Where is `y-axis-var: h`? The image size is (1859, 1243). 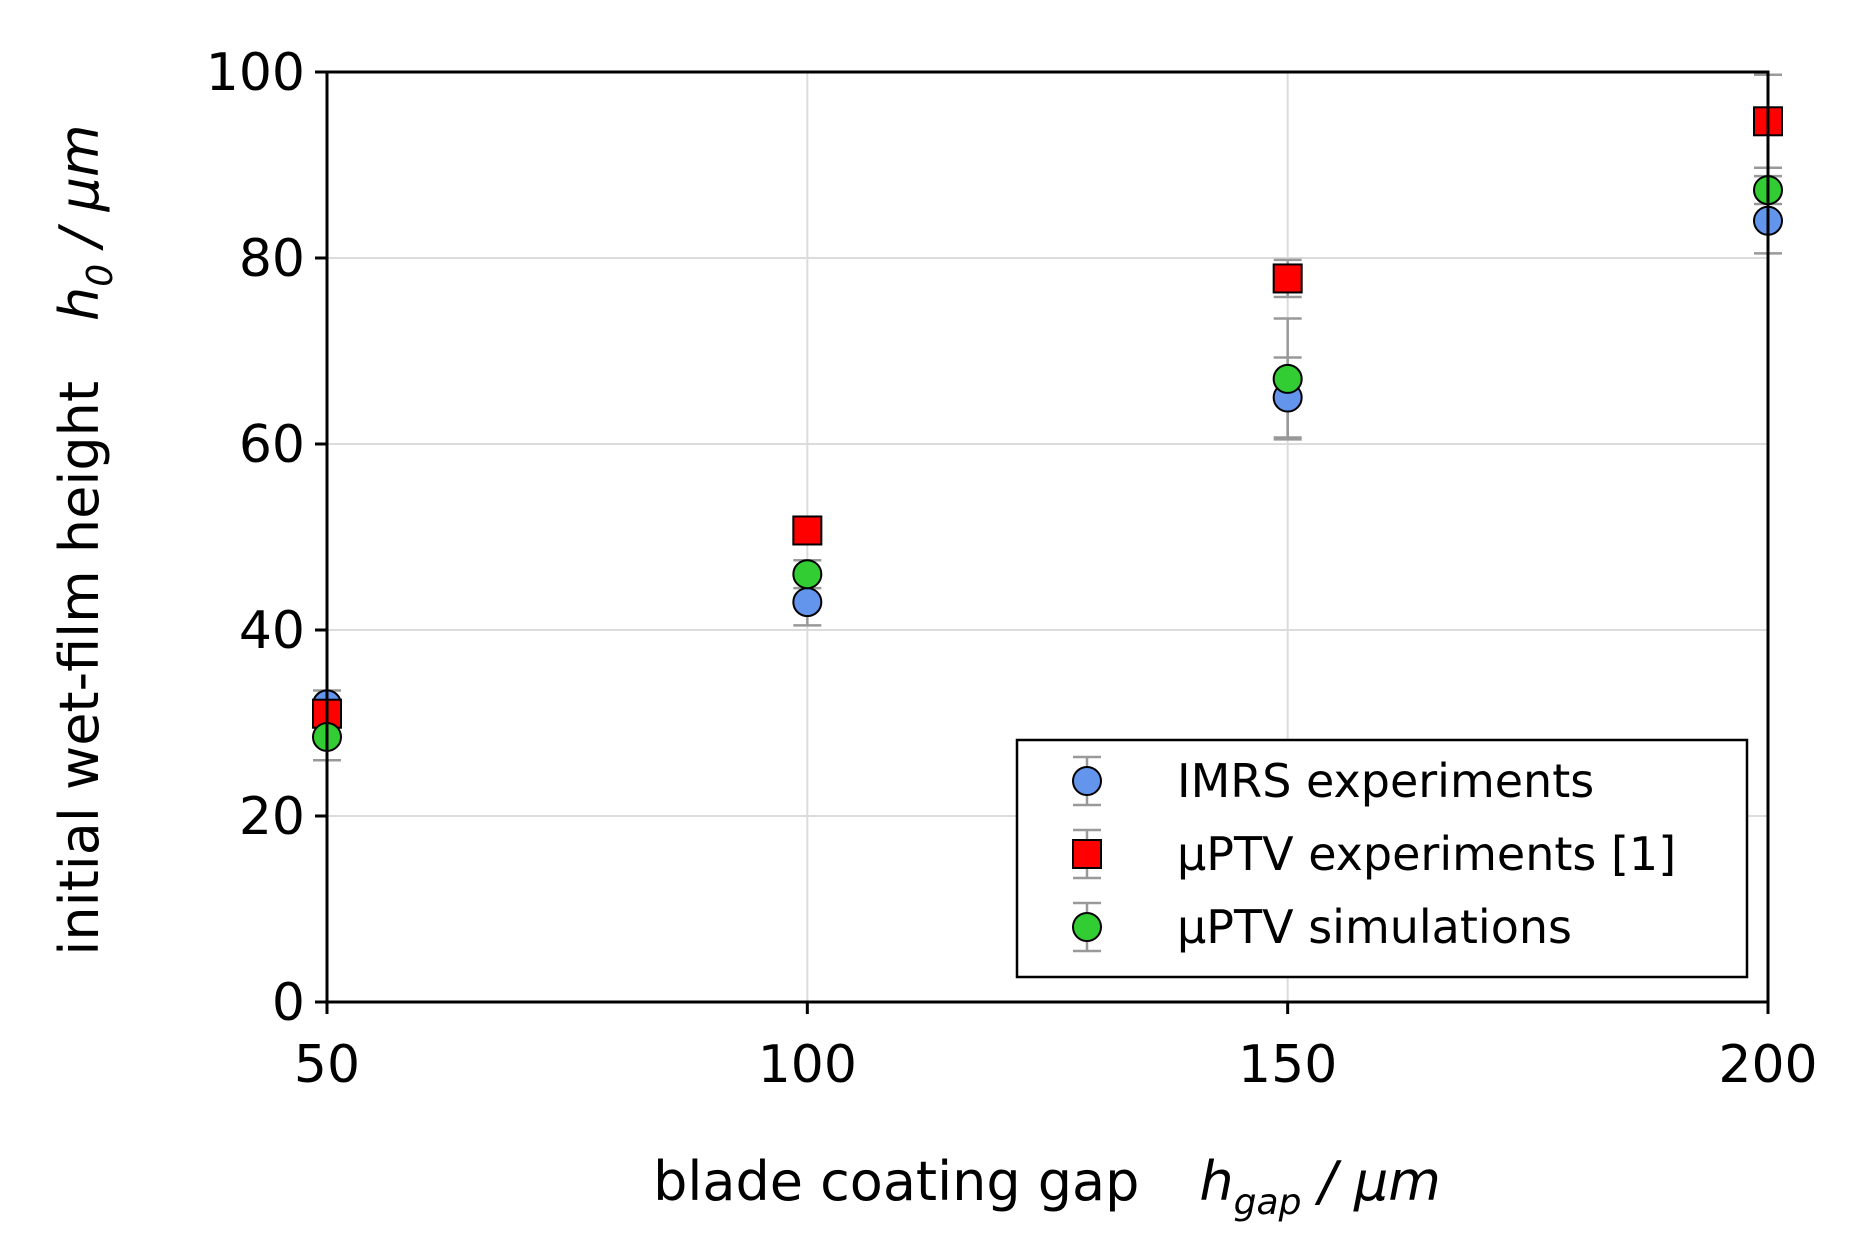
y-axis-var: h is located at coordinates (79, 304).